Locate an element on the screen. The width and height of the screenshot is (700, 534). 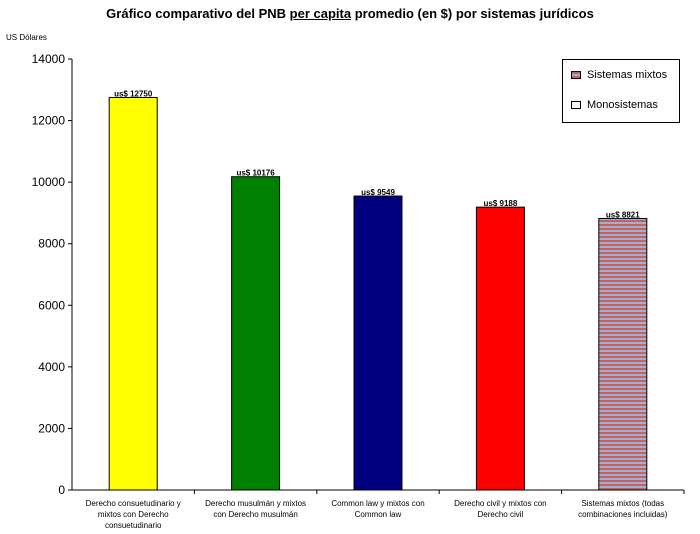
y-tick-label: 6000 is located at coordinates (51, 305).